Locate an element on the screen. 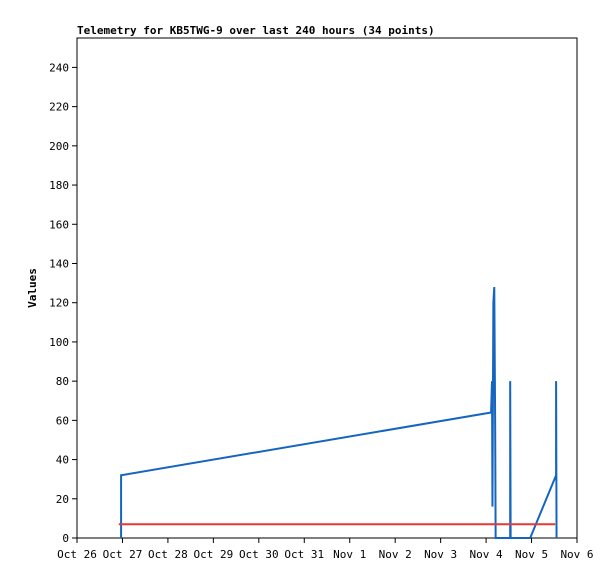  y-tick-label: 100 is located at coordinates (59, 342).